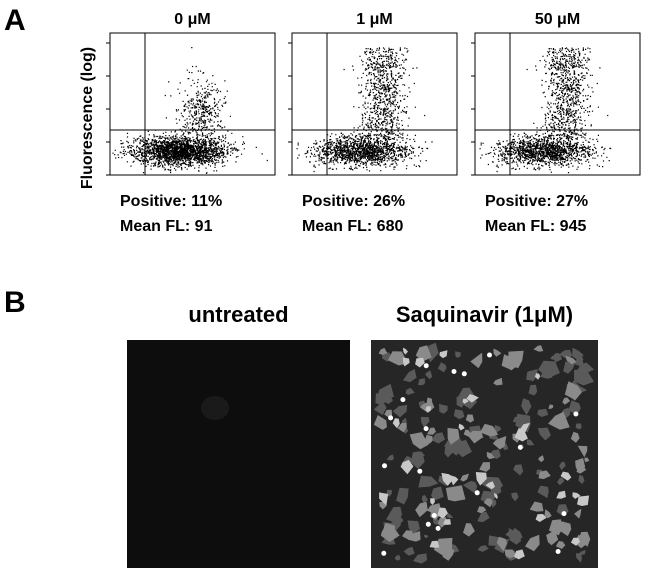 This screenshot has width=650, height=572. What do you see at coordinates (15, 302) in the screenshot?
I see `panel-label: B` at bounding box center [15, 302].